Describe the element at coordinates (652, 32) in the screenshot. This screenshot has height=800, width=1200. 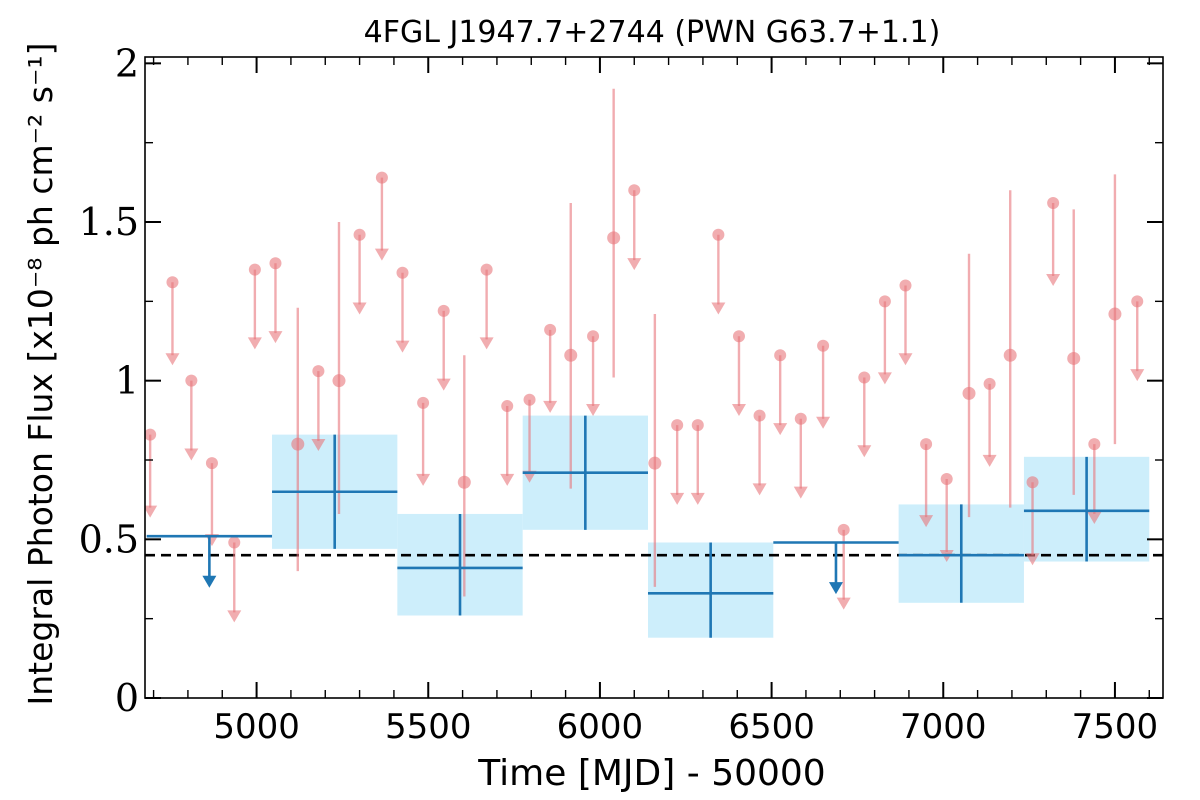
I see `chart-title: 4FGL J1947.7+2744 (PWN G63.7+1.1)` at that location.